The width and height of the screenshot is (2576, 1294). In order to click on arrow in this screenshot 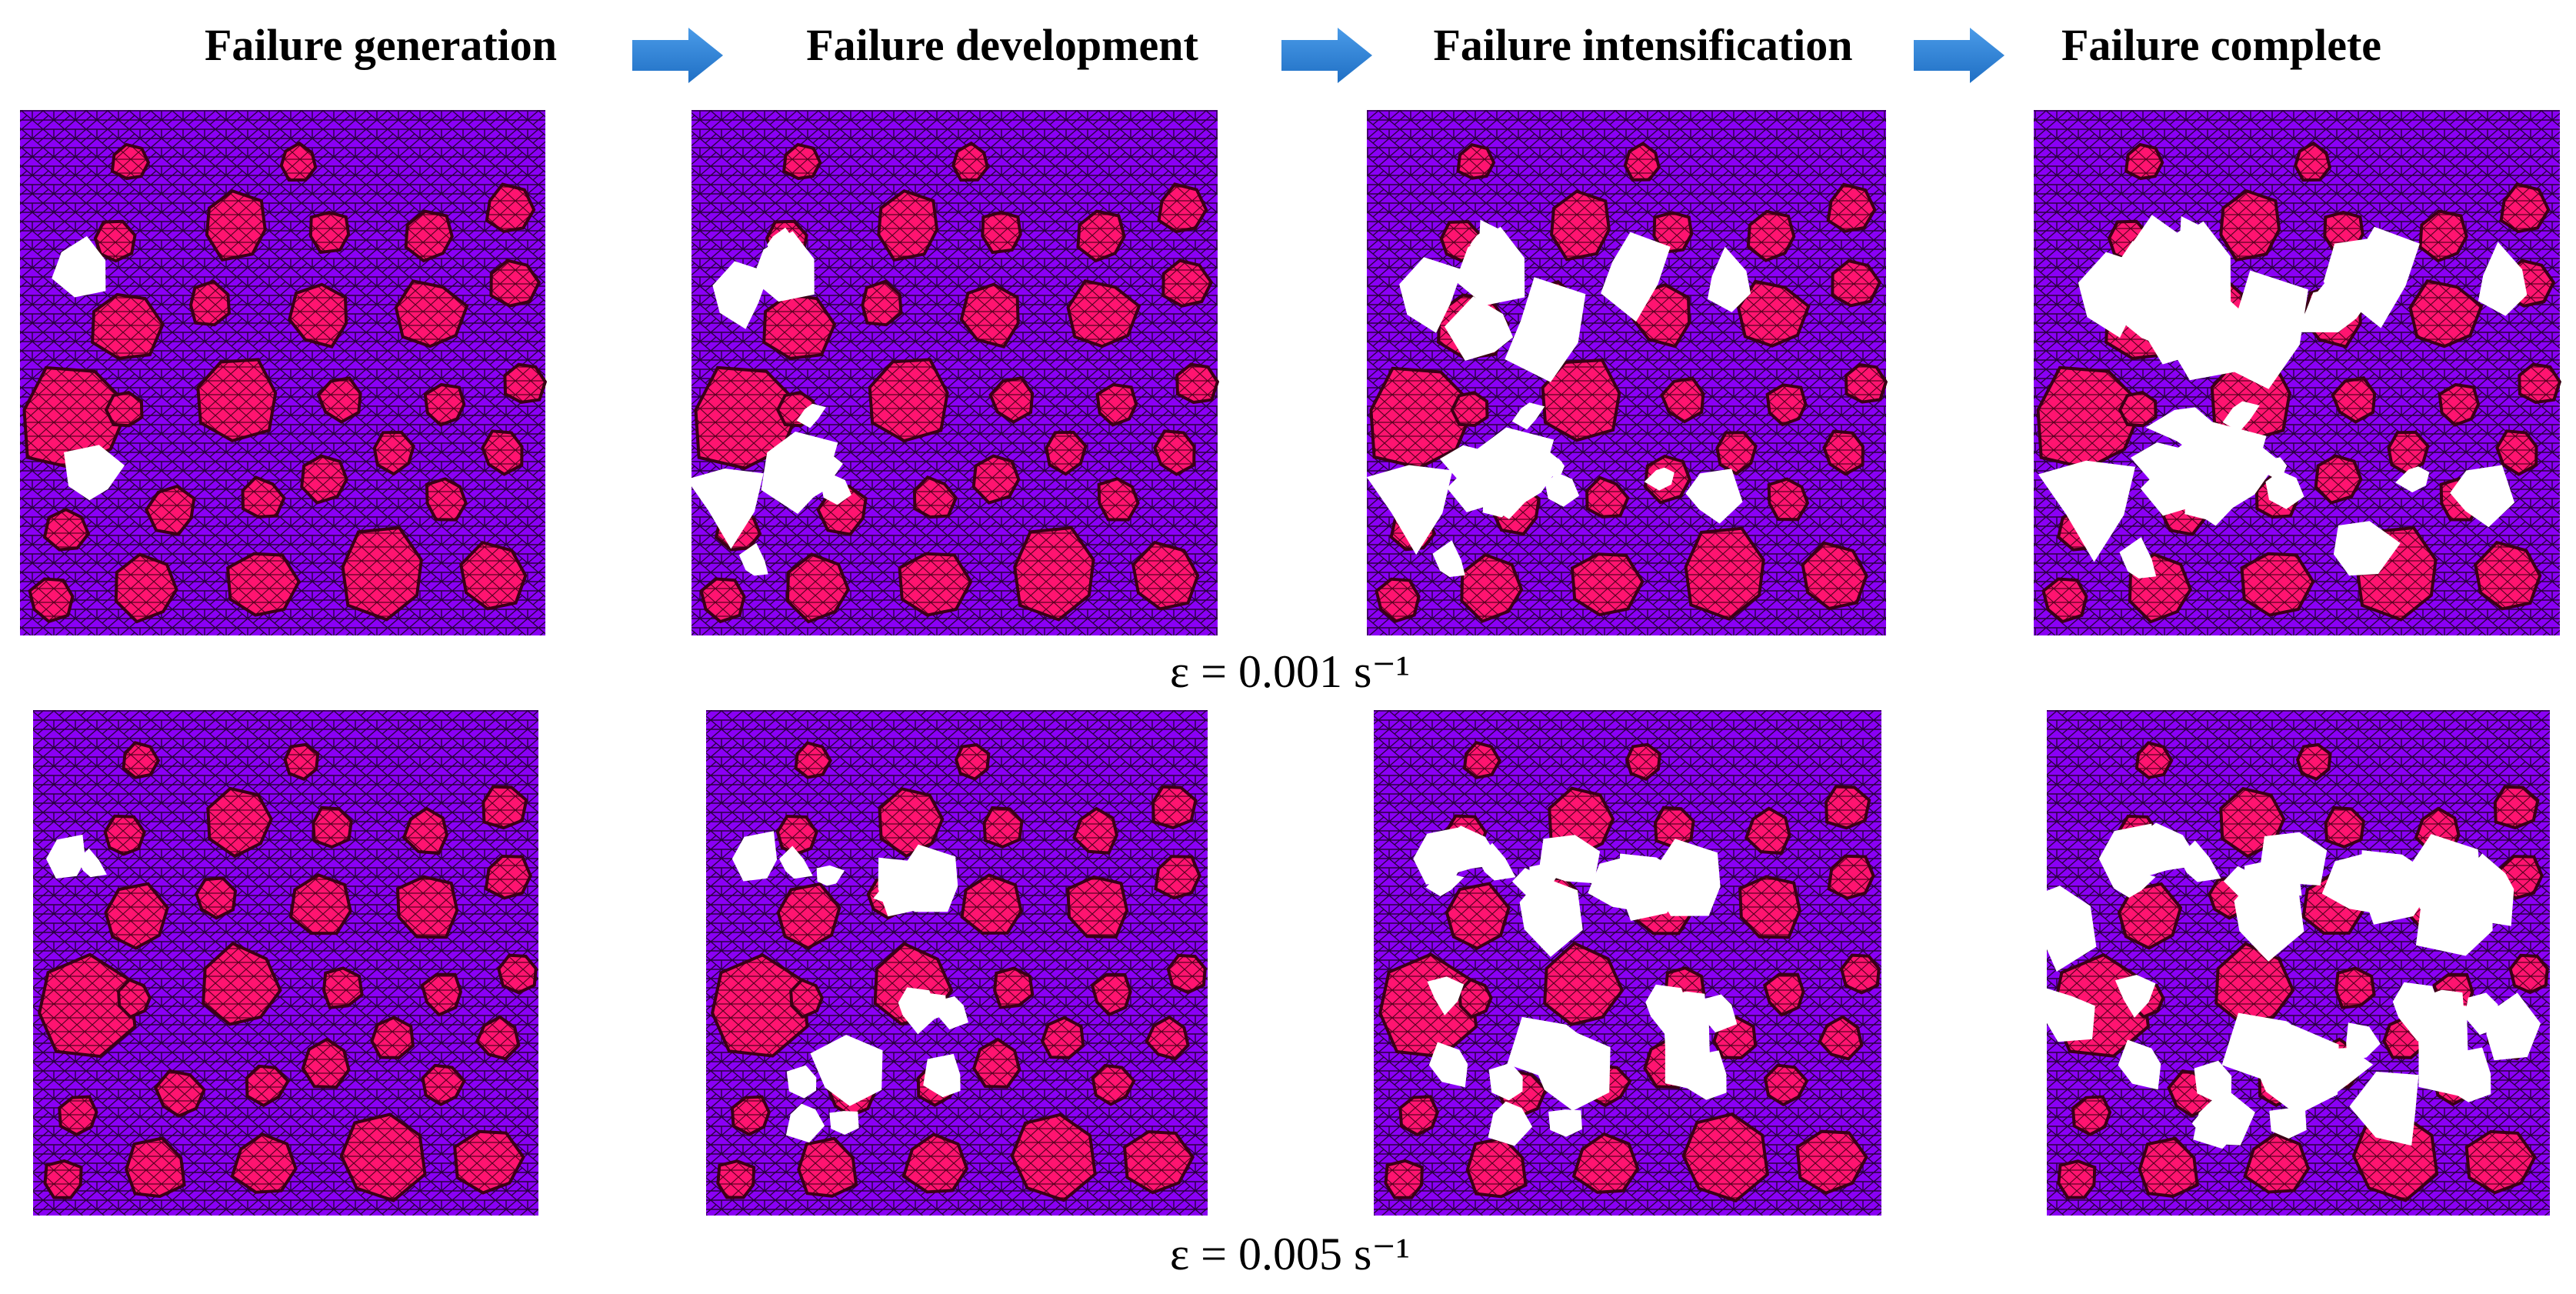, I will do `click(677, 55)`.